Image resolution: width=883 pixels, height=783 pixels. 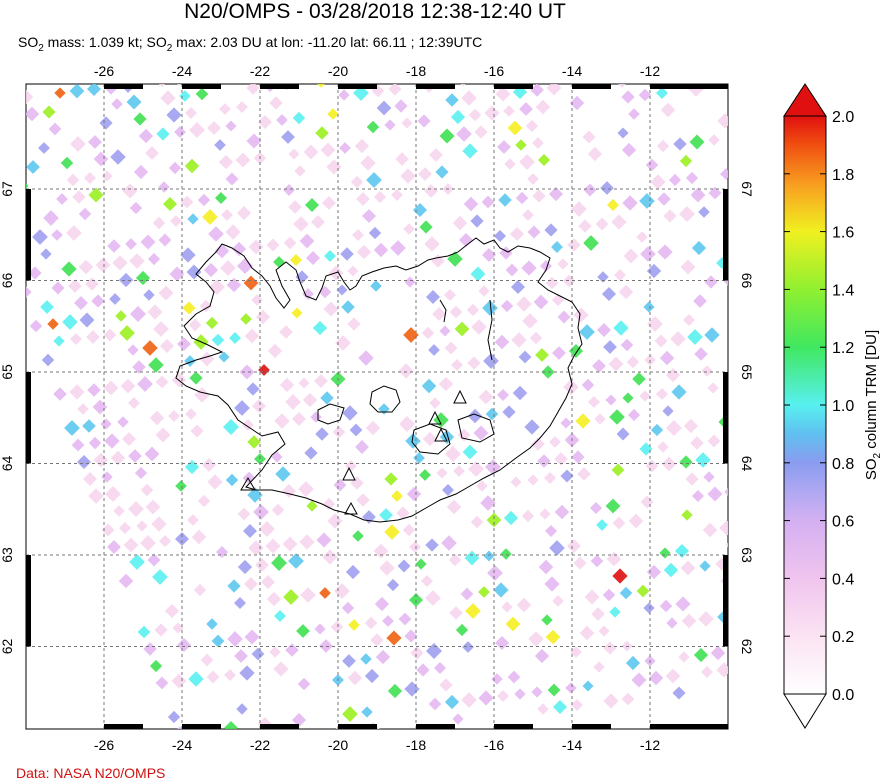 I want to click on colorbar-tick-label: 2.0, so click(x=843, y=117).